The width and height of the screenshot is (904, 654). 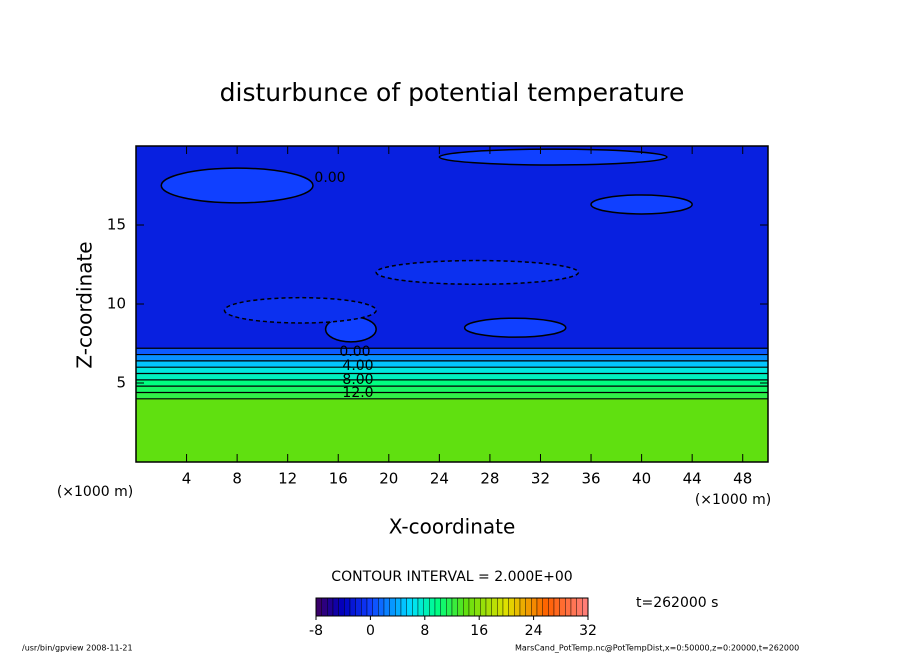 I want to click on x-tick-label: 40, so click(x=641, y=479).